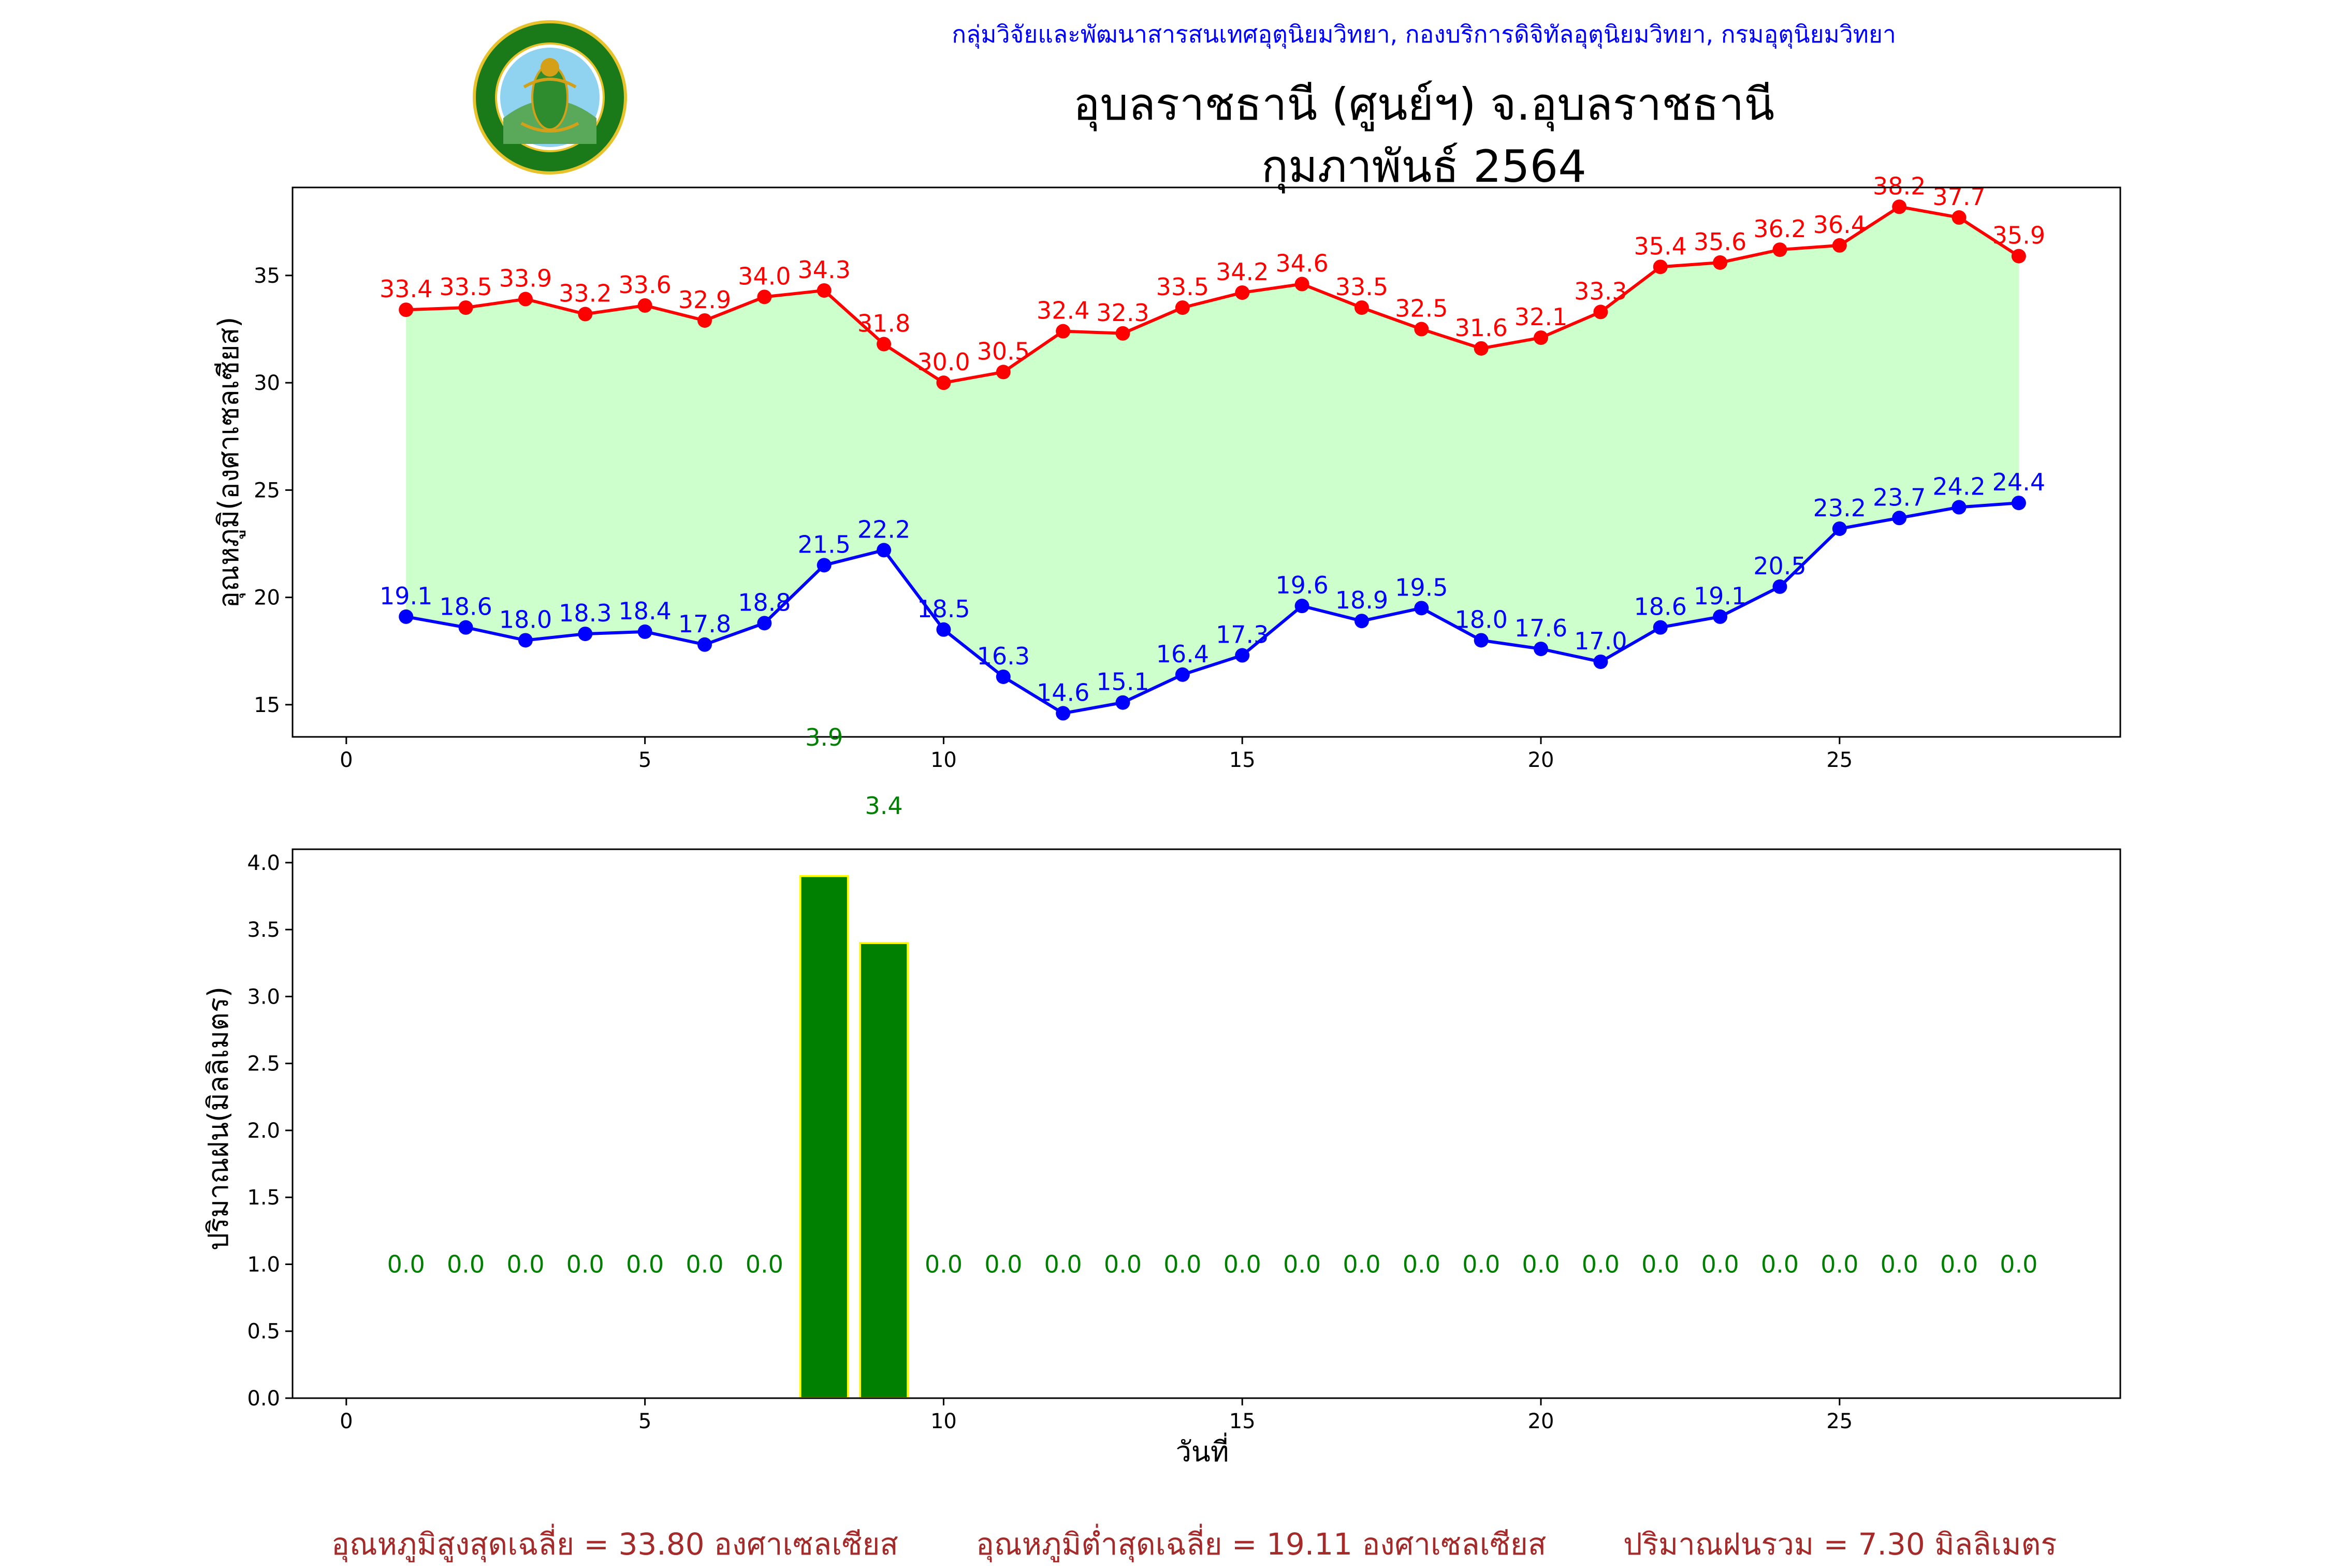 Image resolution: width=2330 pixels, height=1568 pixels. Describe the element at coordinates (1839, 225) in the screenshot. I see `max-temp-label: 36.4` at that location.